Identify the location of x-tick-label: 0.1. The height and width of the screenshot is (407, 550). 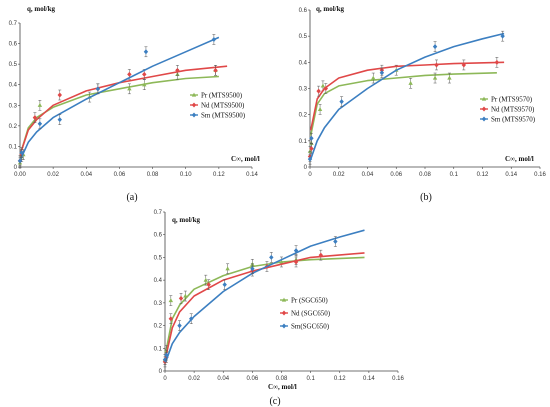
(454, 175).